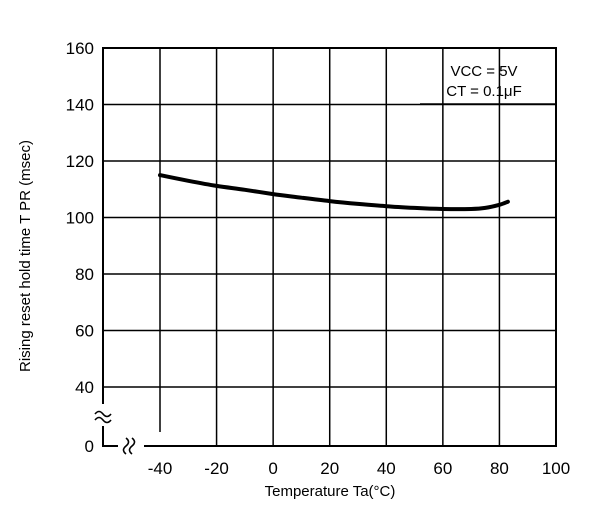 This screenshot has width=590, height=510. Describe the element at coordinates (442, 468) in the screenshot. I see `x-tick-label: 60` at that location.